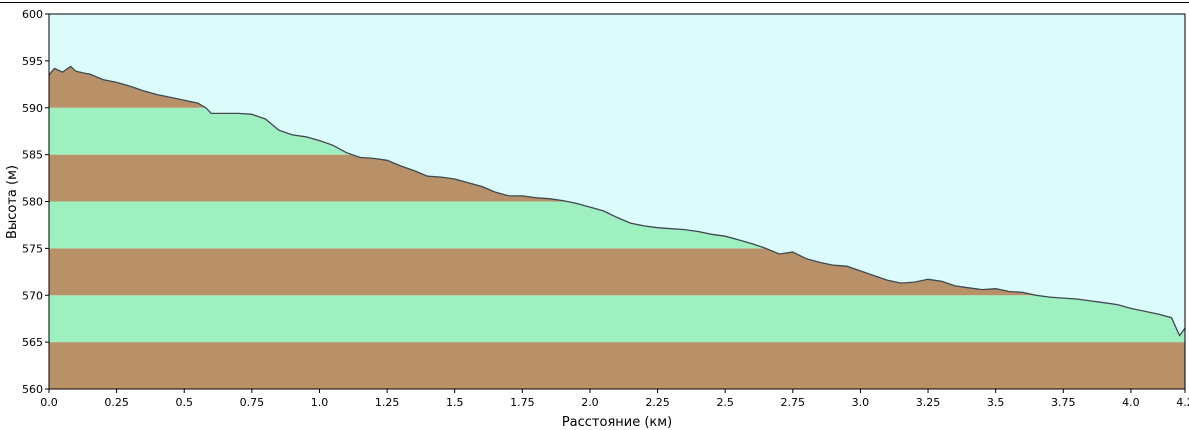  Describe the element at coordinates (184, 402) in the screenshot. I see `x-tick-label: 0.5` at that location.